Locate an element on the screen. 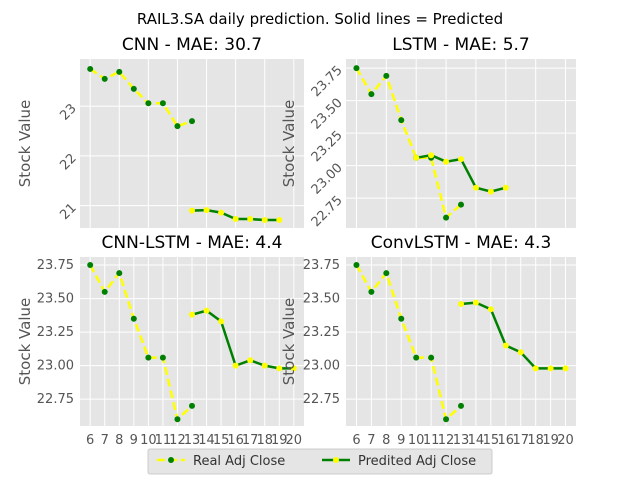  x-tick-label: 19 is located at coordinates (279, 440).